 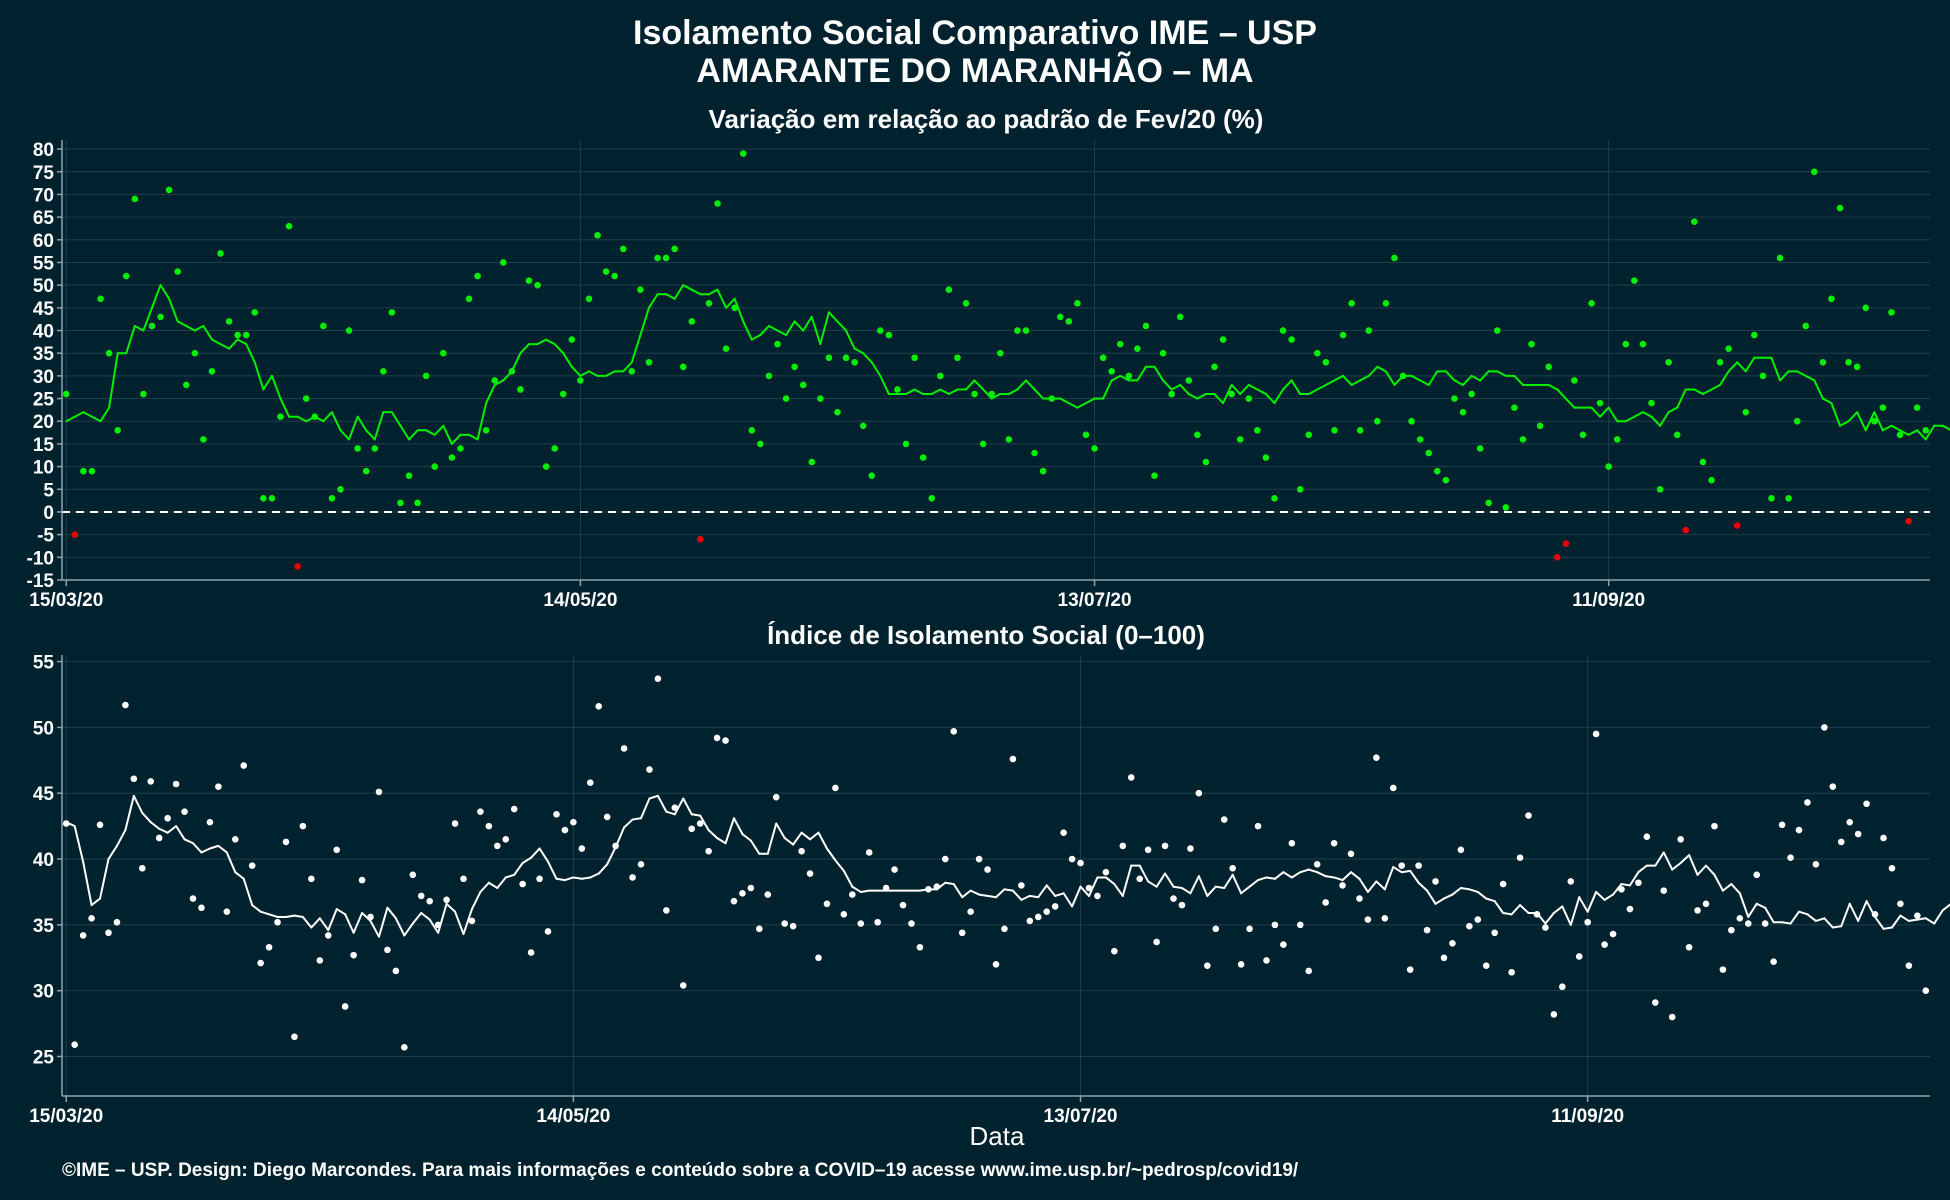 I want to click on x-tick-label: 14/05/20, so click(x=580, y=600).